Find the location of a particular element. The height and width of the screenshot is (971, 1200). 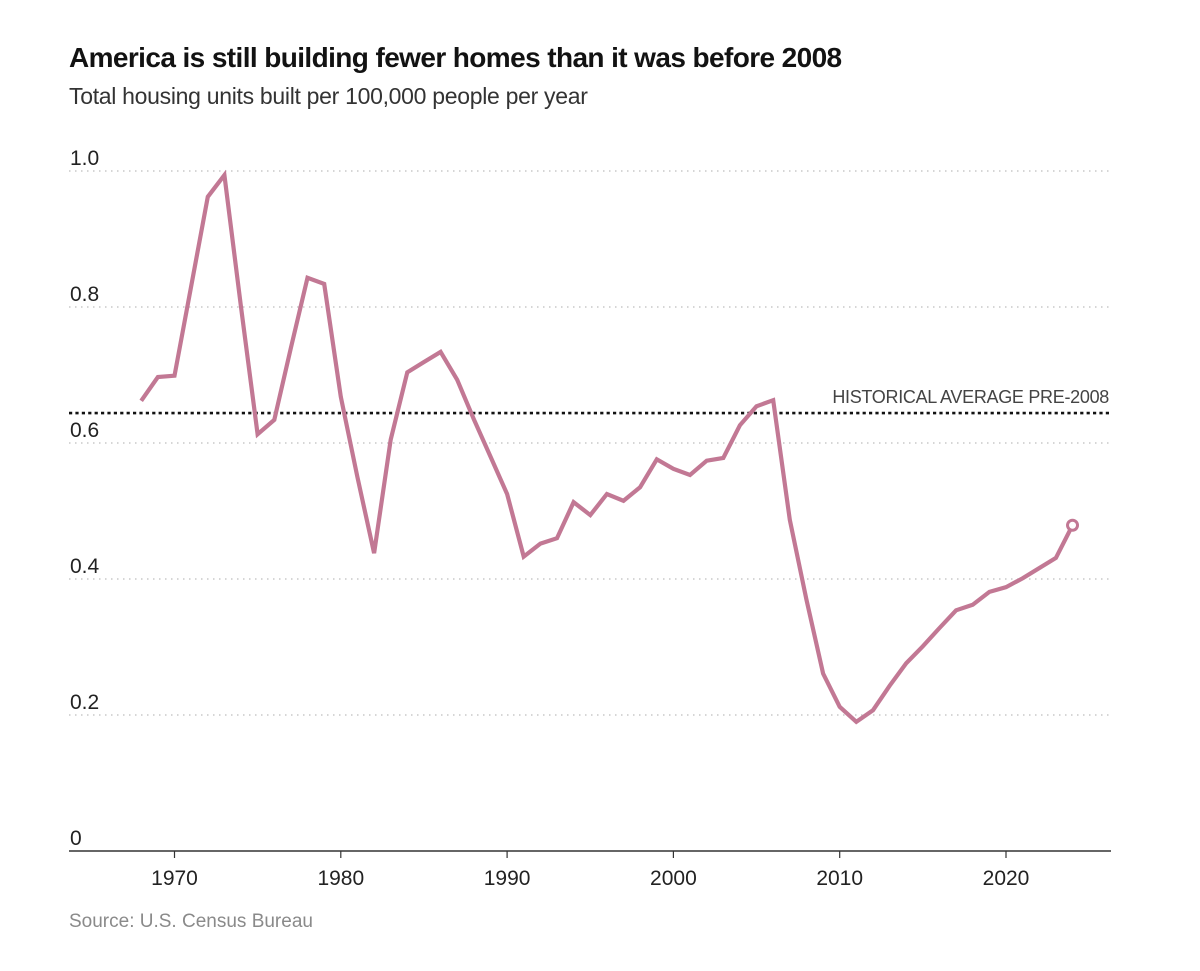

y-tick-label: 0.8 is located at coordinates (84, 294).